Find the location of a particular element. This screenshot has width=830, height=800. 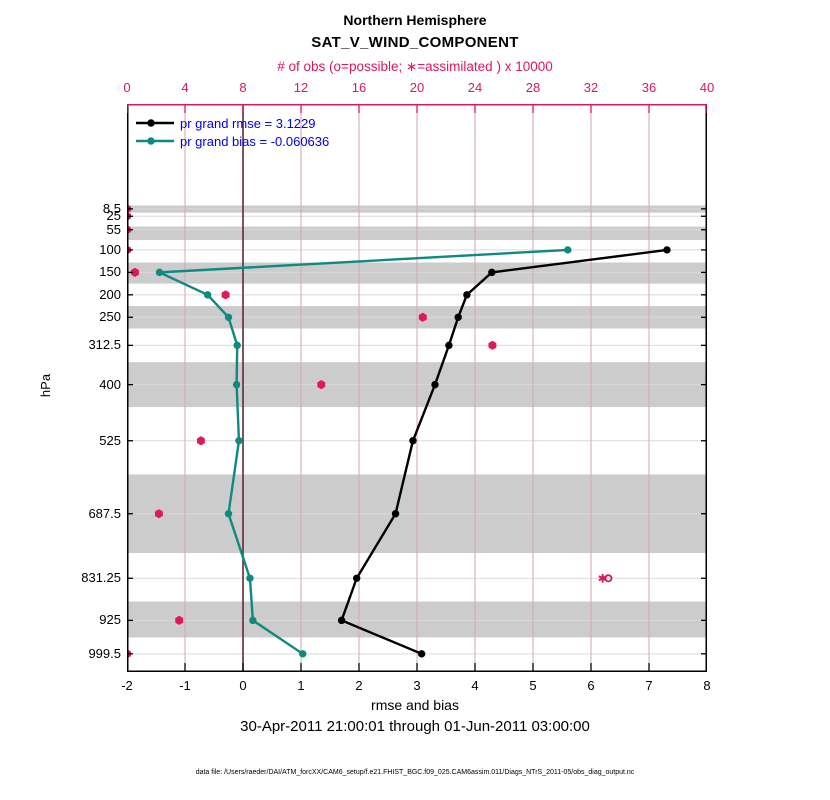

y-axis-tick-label: 925 is located at coordinates (110, 620).